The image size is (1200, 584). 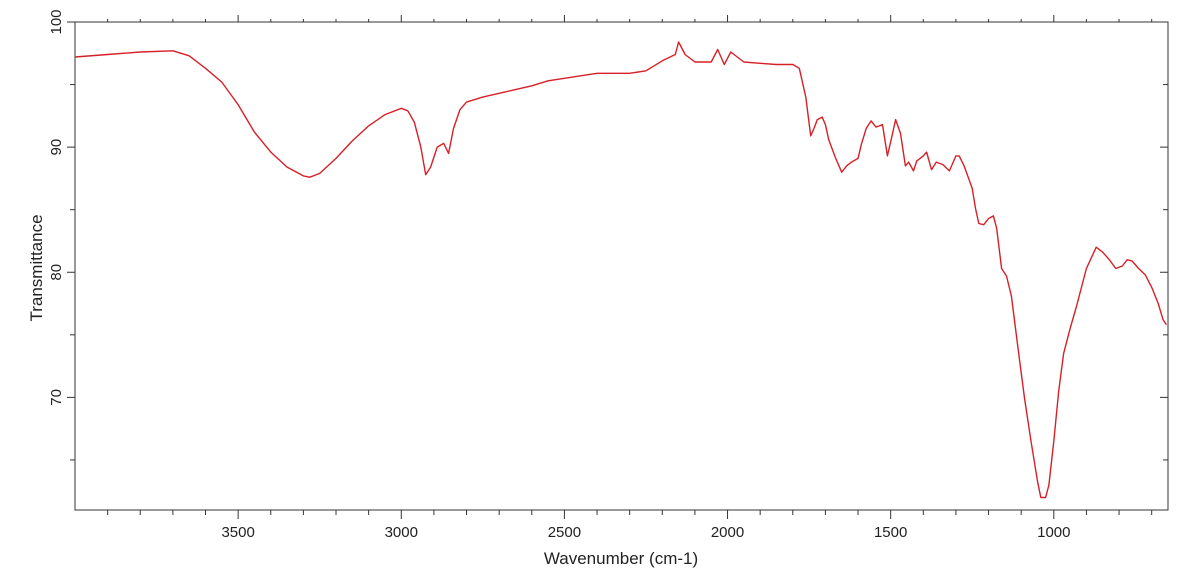 I want to click on x-tick-label: 3500, so click(x=237, y=532).